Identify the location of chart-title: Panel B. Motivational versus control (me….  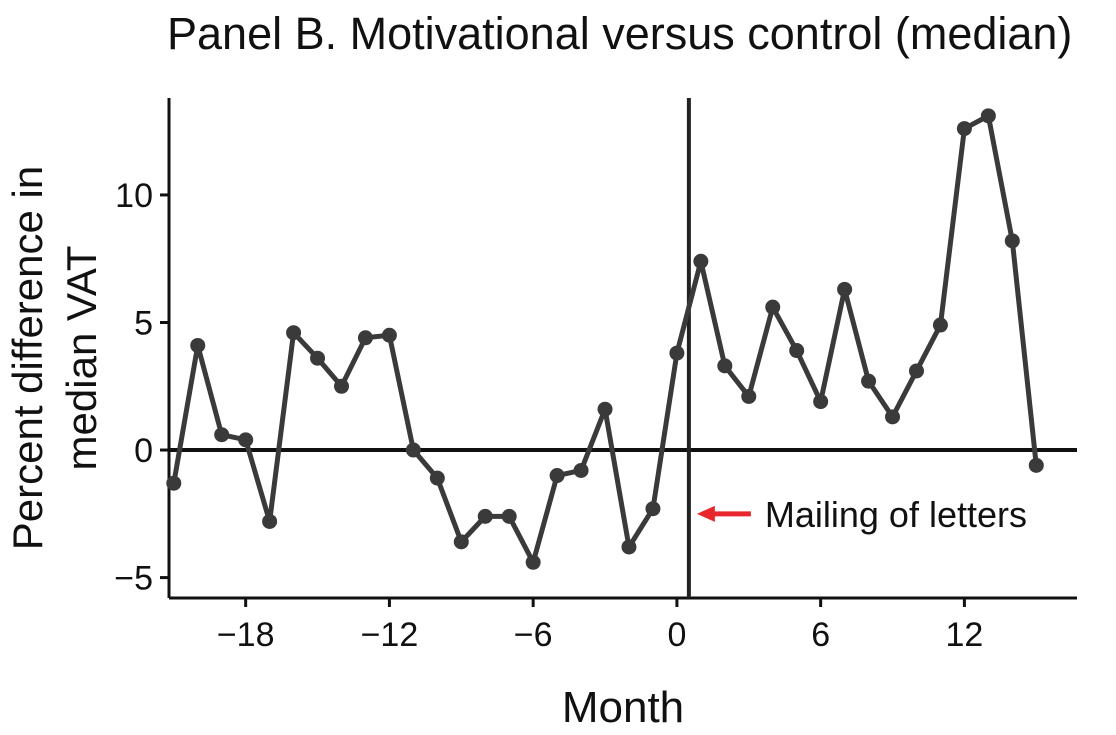
(620, 33).